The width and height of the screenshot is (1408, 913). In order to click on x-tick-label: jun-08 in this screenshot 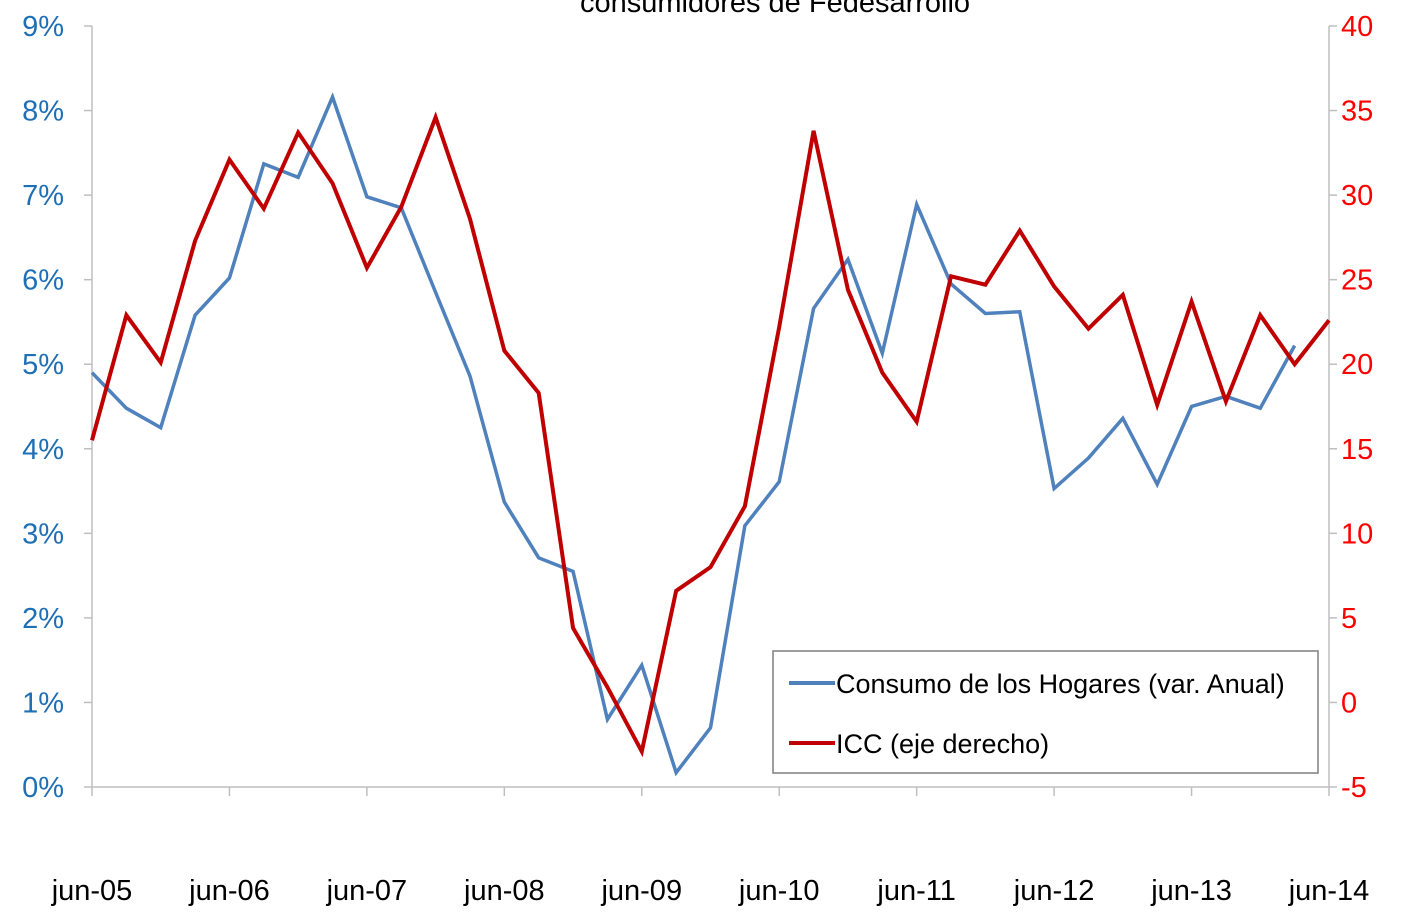, I will do `click(504, 891)`.